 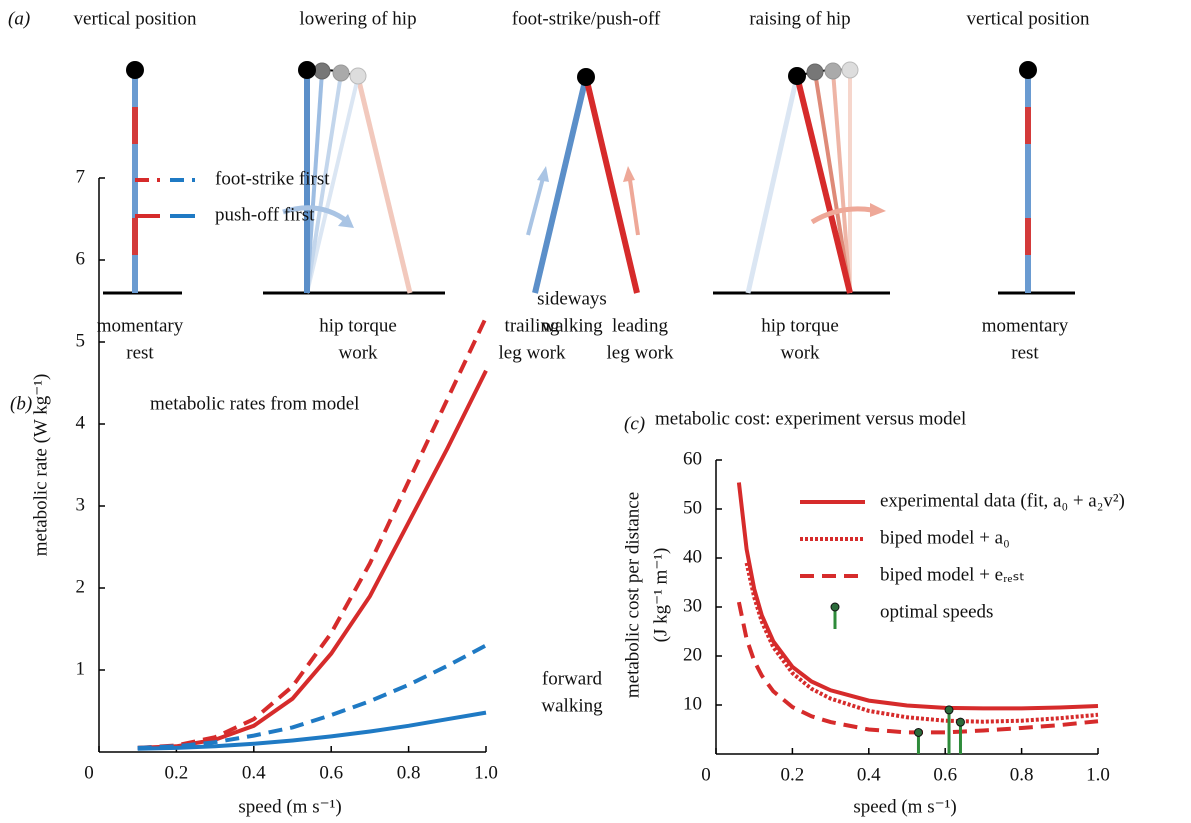 I want to click on legend-marker, so click(x=835, y=607).